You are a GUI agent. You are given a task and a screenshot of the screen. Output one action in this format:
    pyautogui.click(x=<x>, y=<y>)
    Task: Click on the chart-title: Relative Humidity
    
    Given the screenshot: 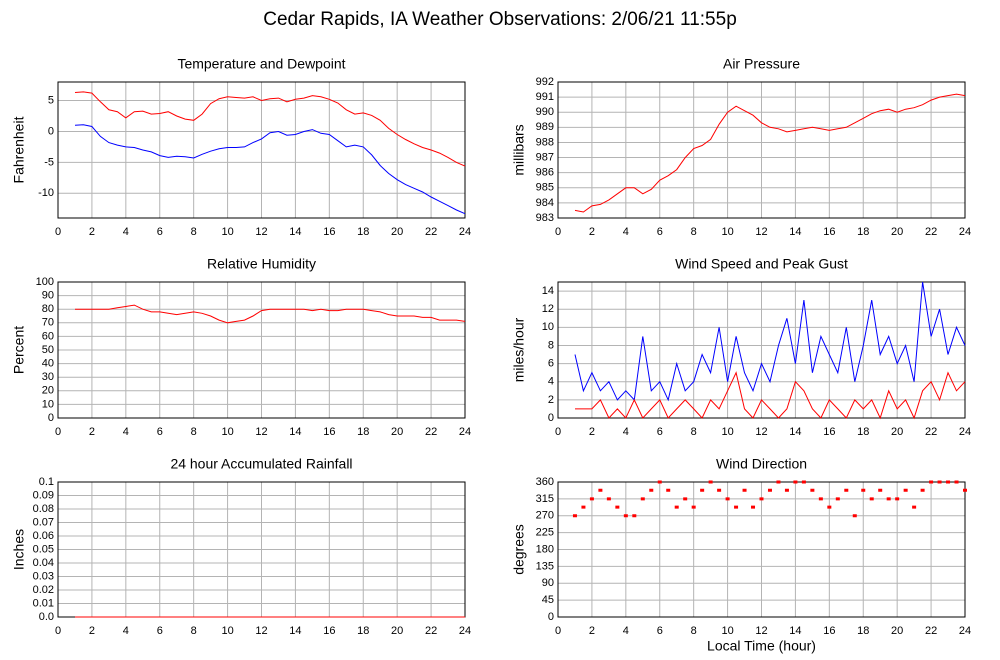 What is the action you would take?
    pyautogui.click(x=261, y=264)
    